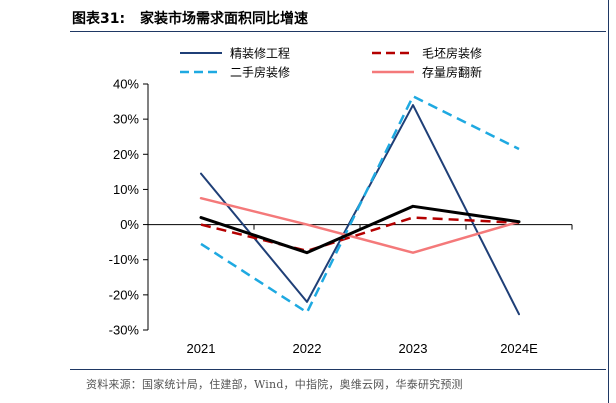 This screenshot has width=616, height=403. What do you see at coordinates (124, 259) in the screenshot?
I see `y-tick-label: -10%` at bounding box center [124, 259].